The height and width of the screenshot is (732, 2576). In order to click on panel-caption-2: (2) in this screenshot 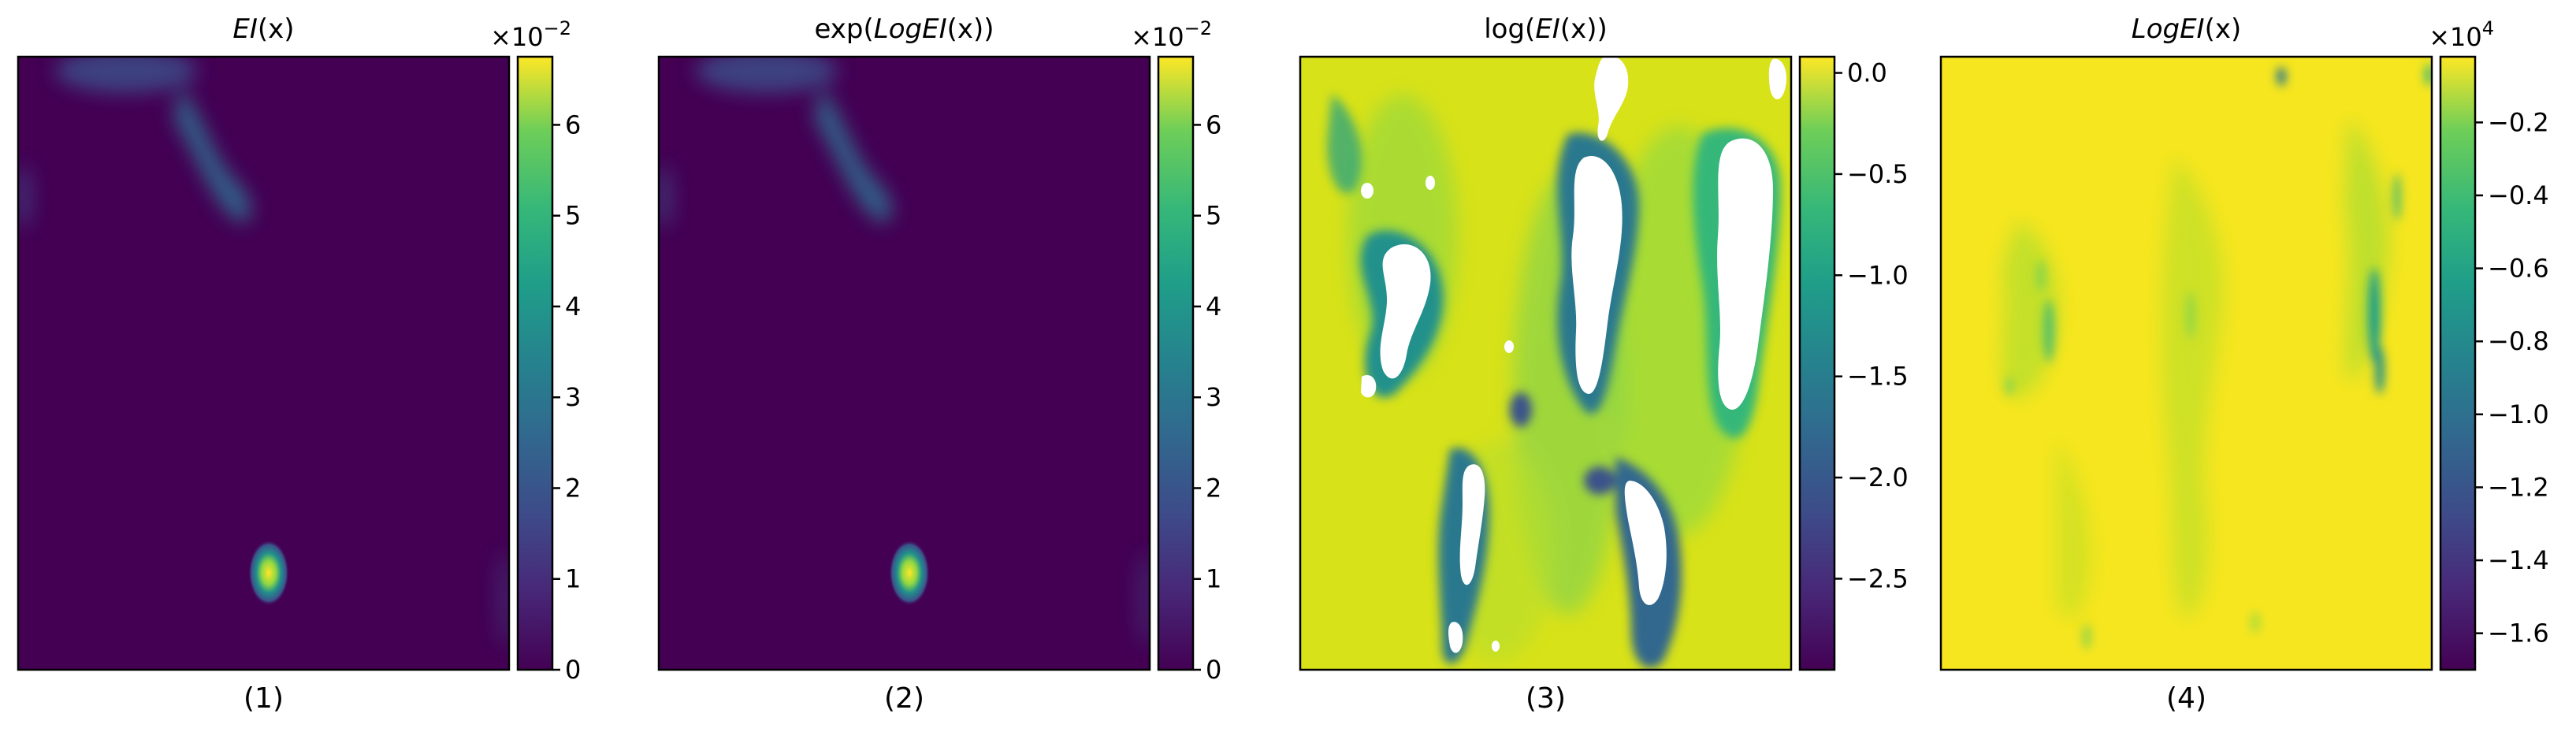, I will do `click(904, 698)`.